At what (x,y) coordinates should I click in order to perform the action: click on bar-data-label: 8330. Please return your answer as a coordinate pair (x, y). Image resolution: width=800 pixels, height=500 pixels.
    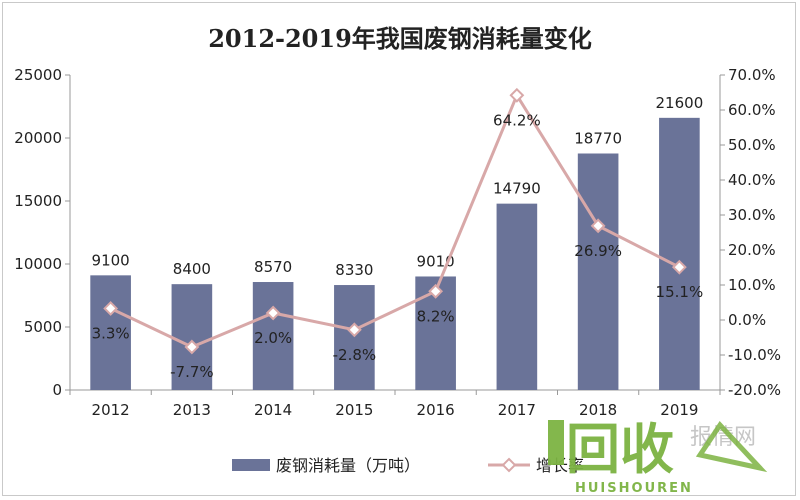
    Looking at the image, I should click on (354, 270).